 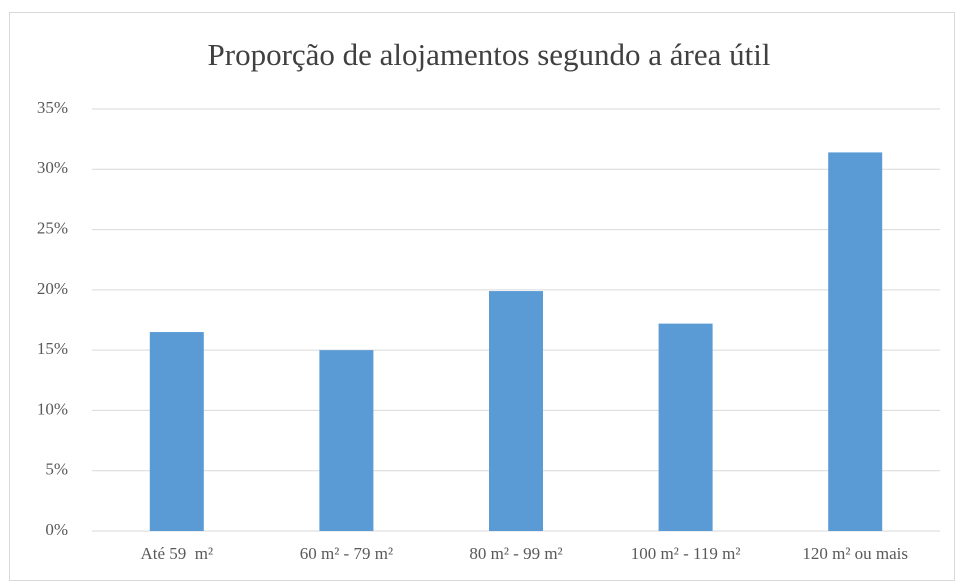 I want to click on y-tick-label: 15%, so click(x=52, y=348).